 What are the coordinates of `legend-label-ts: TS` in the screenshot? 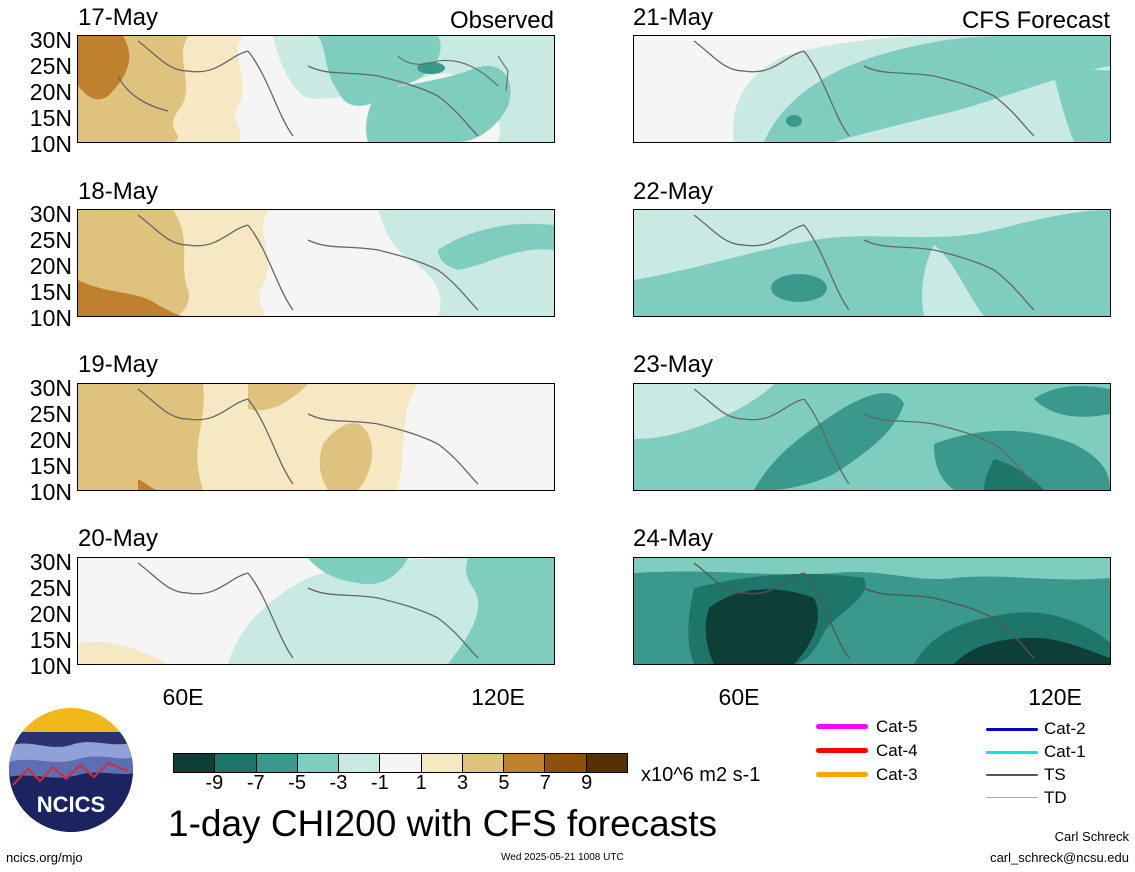 It's located at (1055, 774).